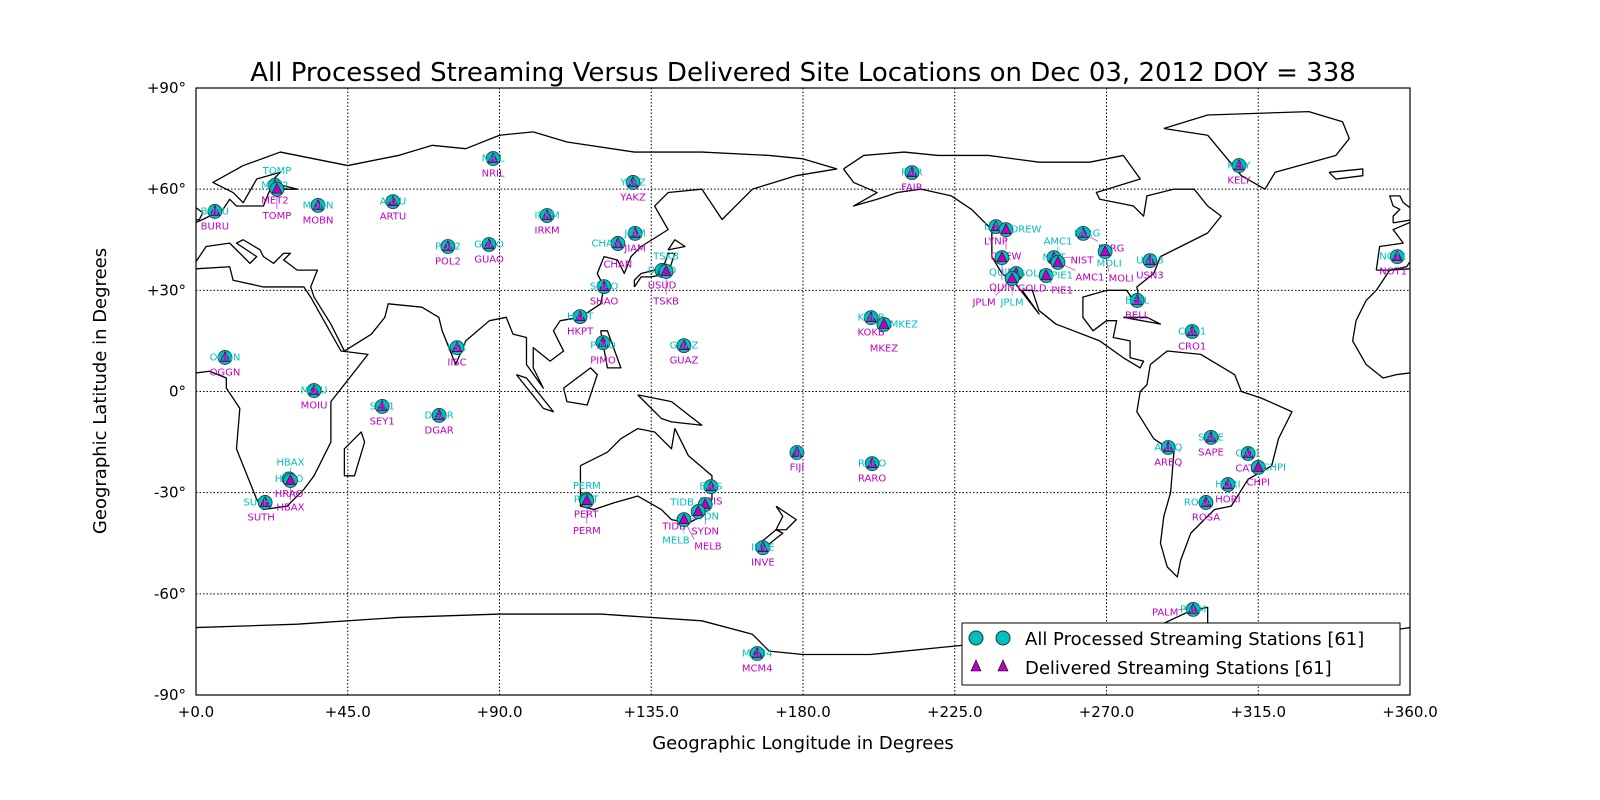 Image resolution: width=1600 pixels, height=800 pixels. Describe the element at coordinates (872, 479) in the screenshot. I see `delivered-station-label: RARO` at that location.